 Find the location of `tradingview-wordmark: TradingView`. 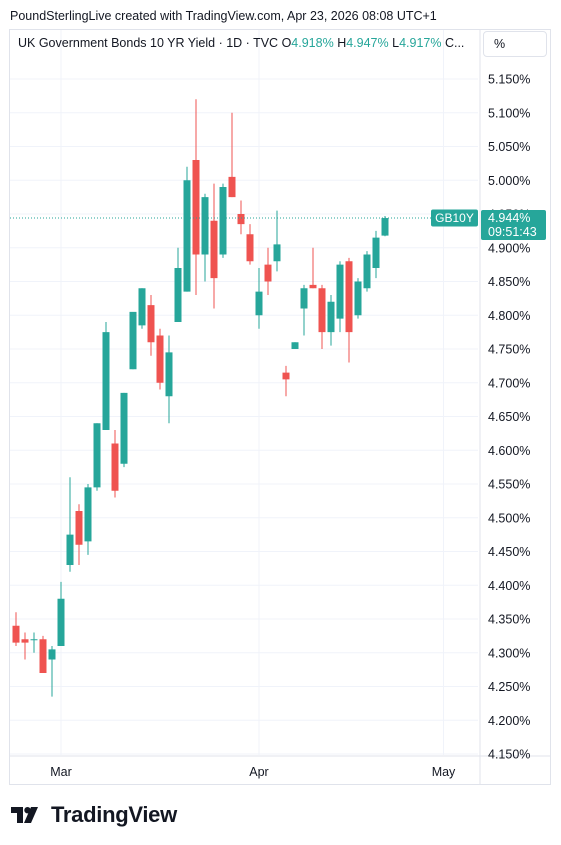

tradingview-wordmark: TradingView is located at coordinates (114, 814).